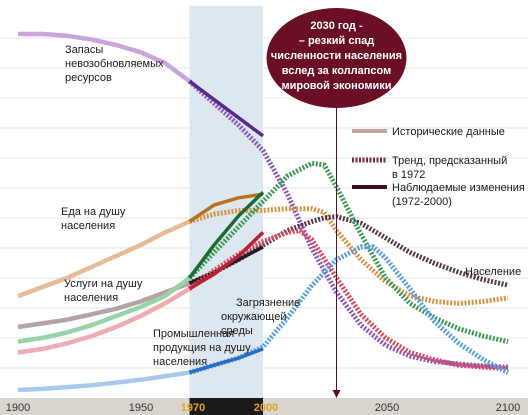  What do you see at coordinates (180, 362) in the screenshot?
I see `label-industry-3: населения` at bounding box center [180, 362].